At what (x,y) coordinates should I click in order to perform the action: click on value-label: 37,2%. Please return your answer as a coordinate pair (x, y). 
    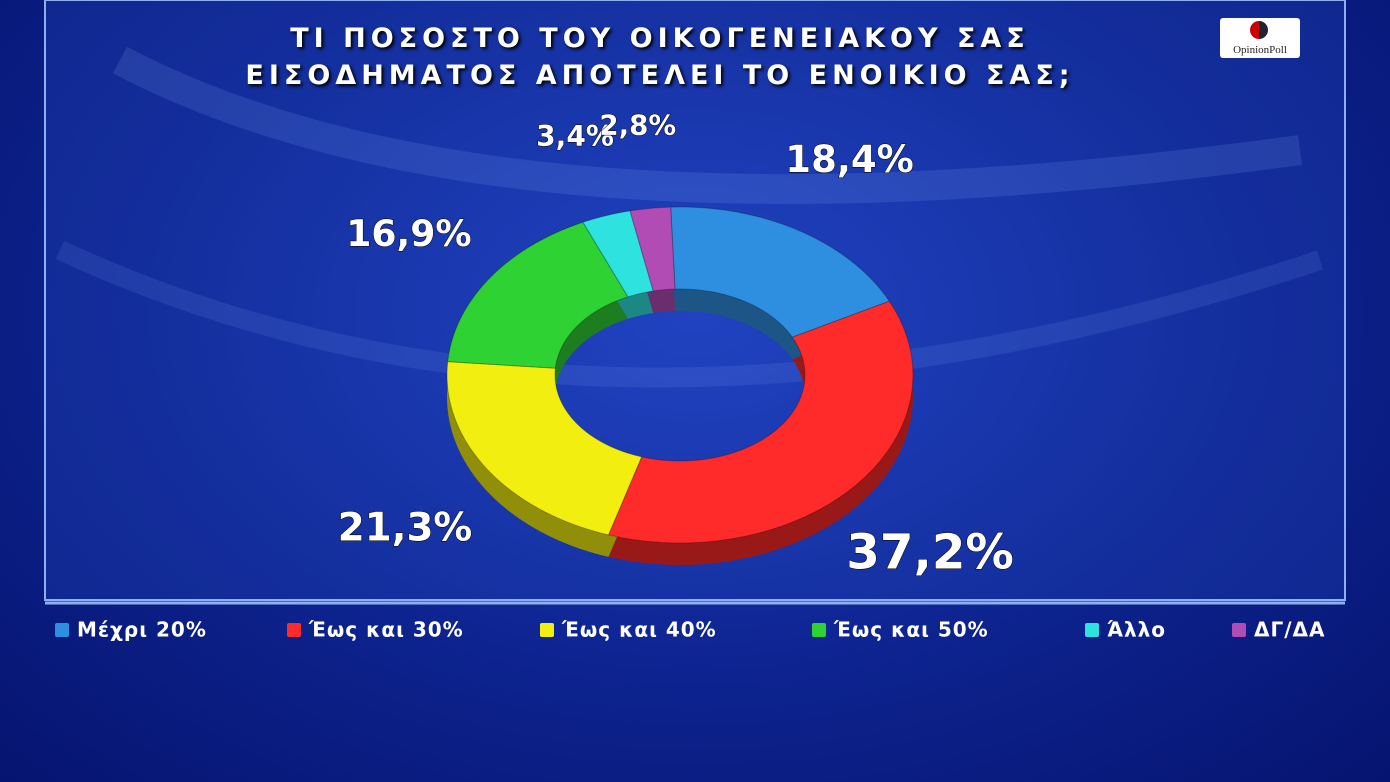
    Looking at the image, I should click on (930, 553).